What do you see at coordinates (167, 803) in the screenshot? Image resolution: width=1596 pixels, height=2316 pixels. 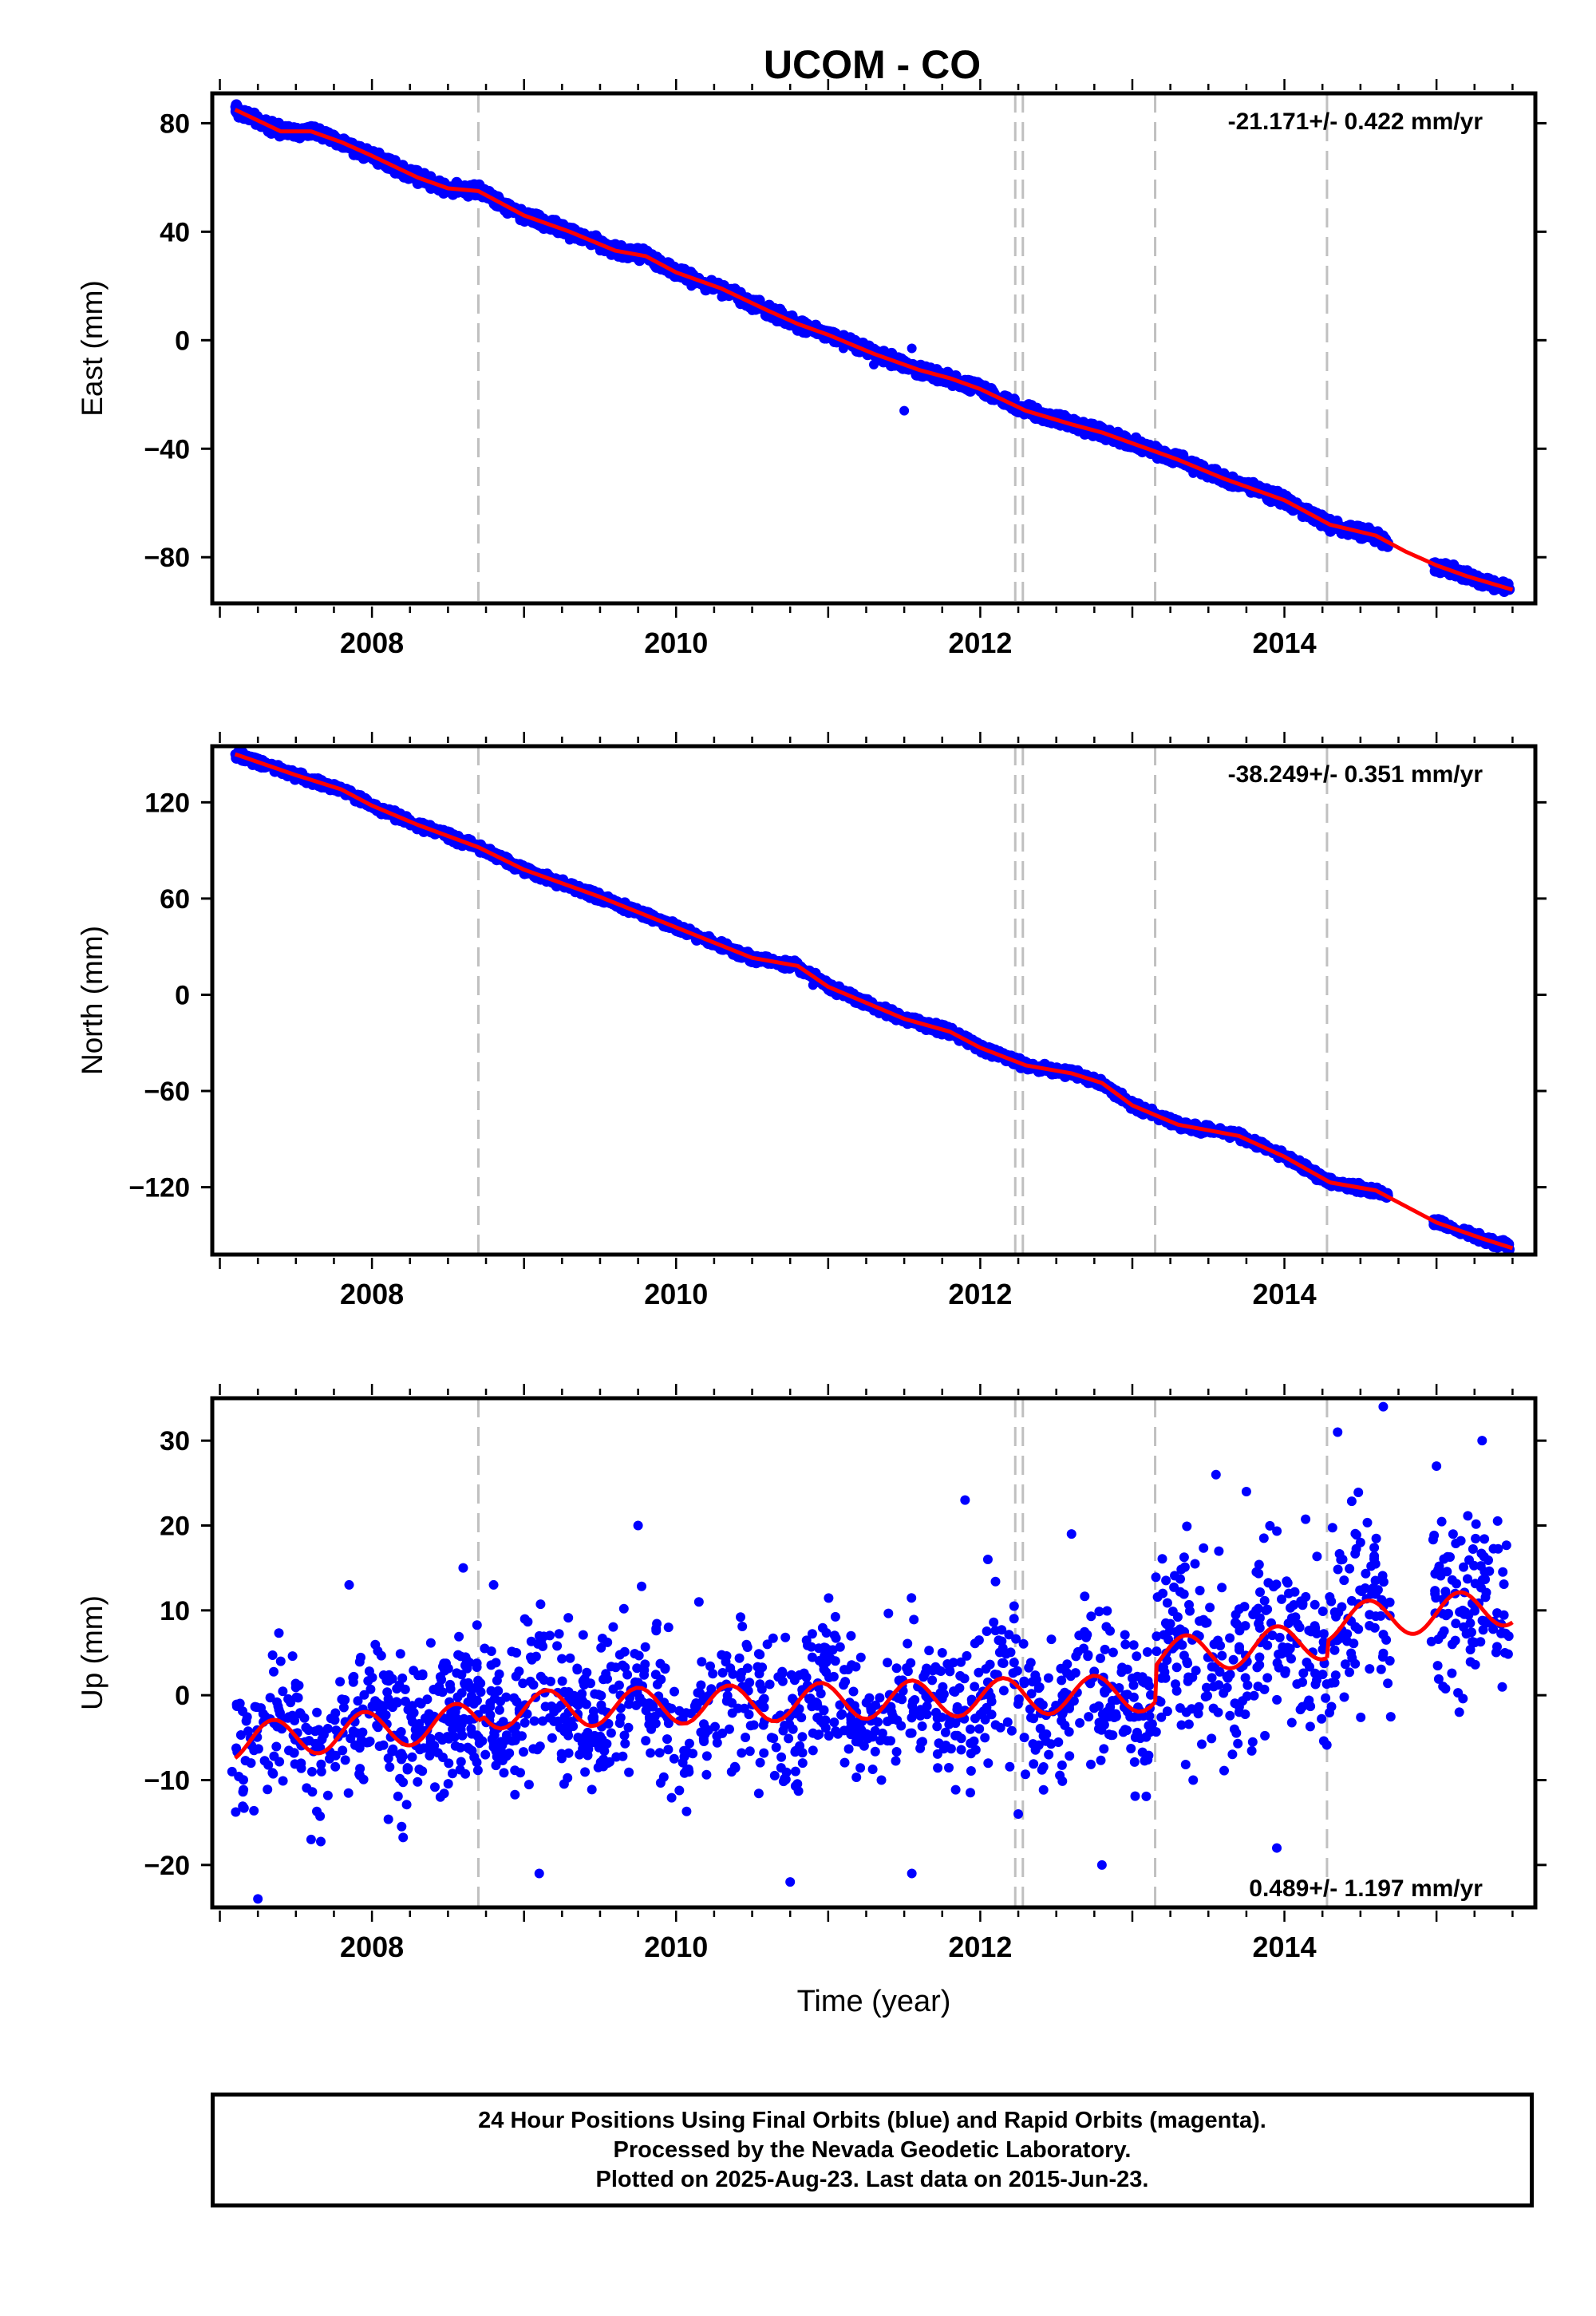 I see `y-tick-label: 120` at bounding box center [167, 803].